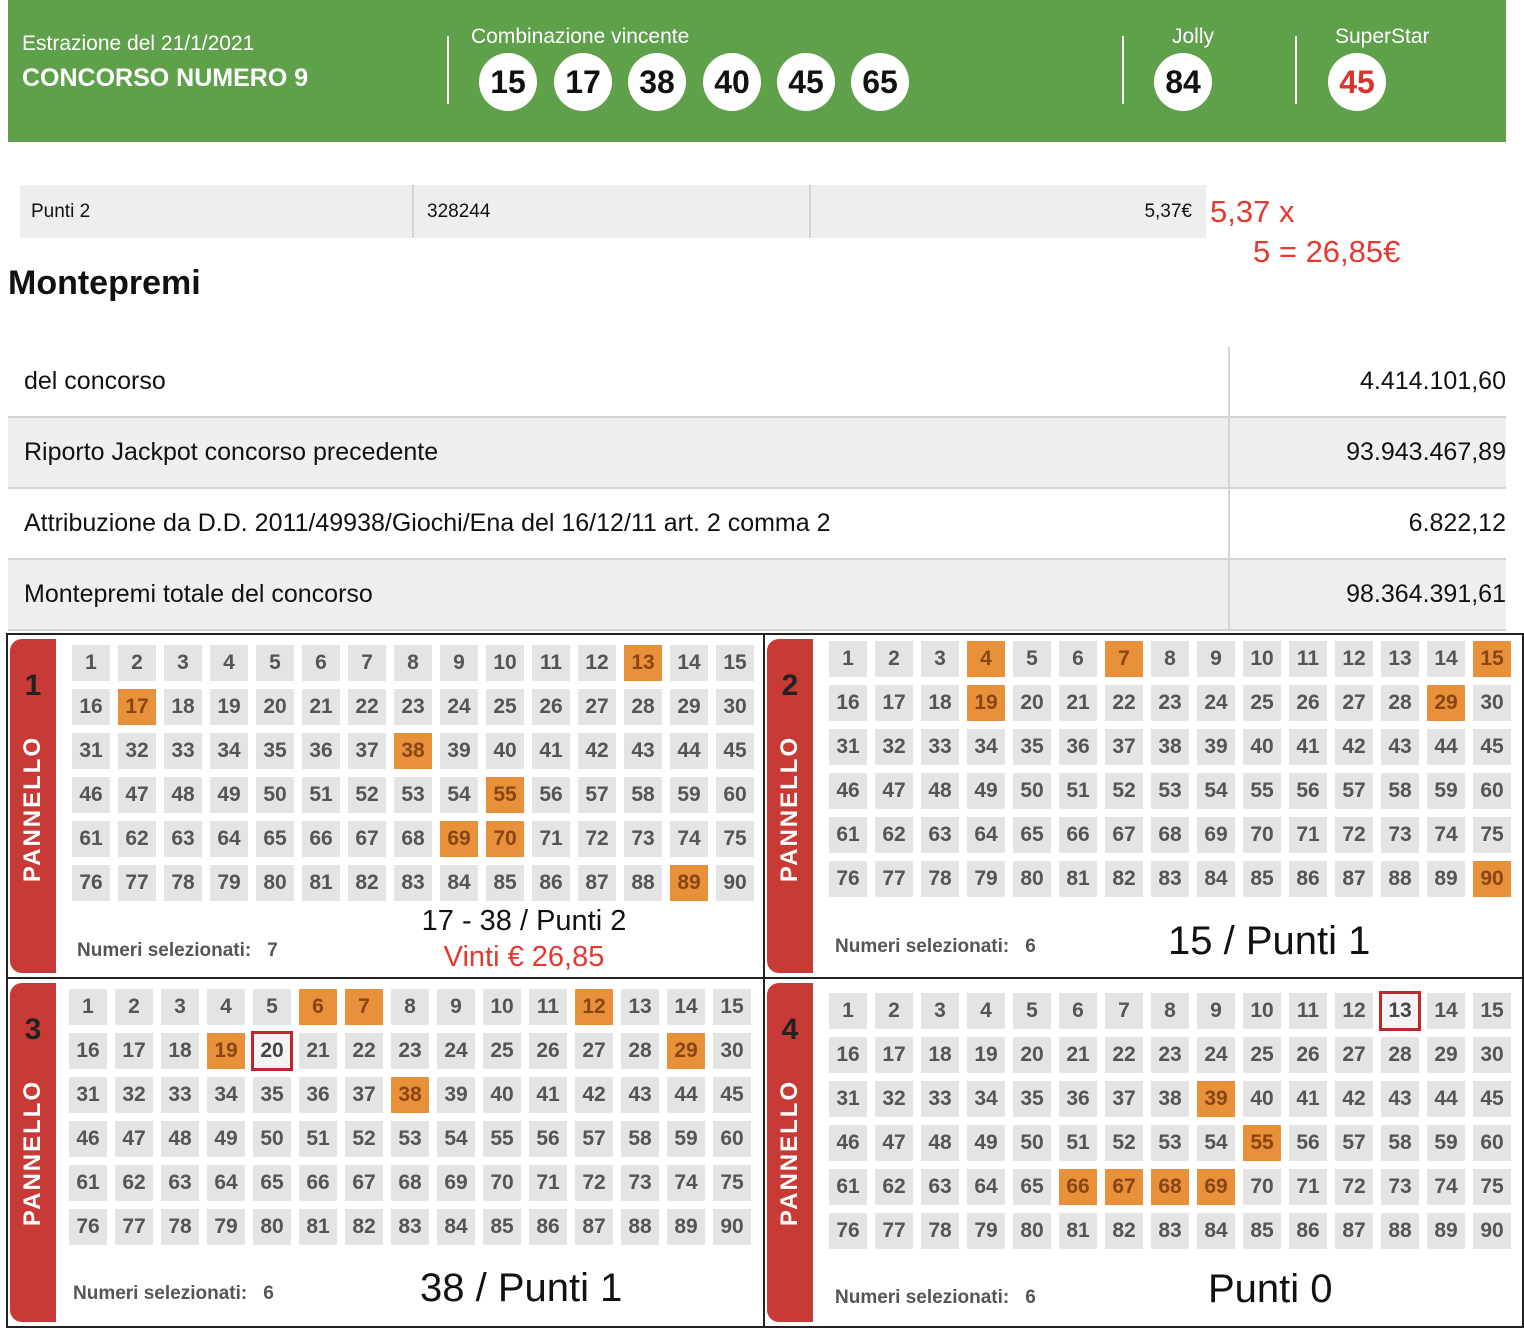 The height and width of the screenshot is (1328, 1524). I want to click on number-cell: 35, so click(1032, 1099).